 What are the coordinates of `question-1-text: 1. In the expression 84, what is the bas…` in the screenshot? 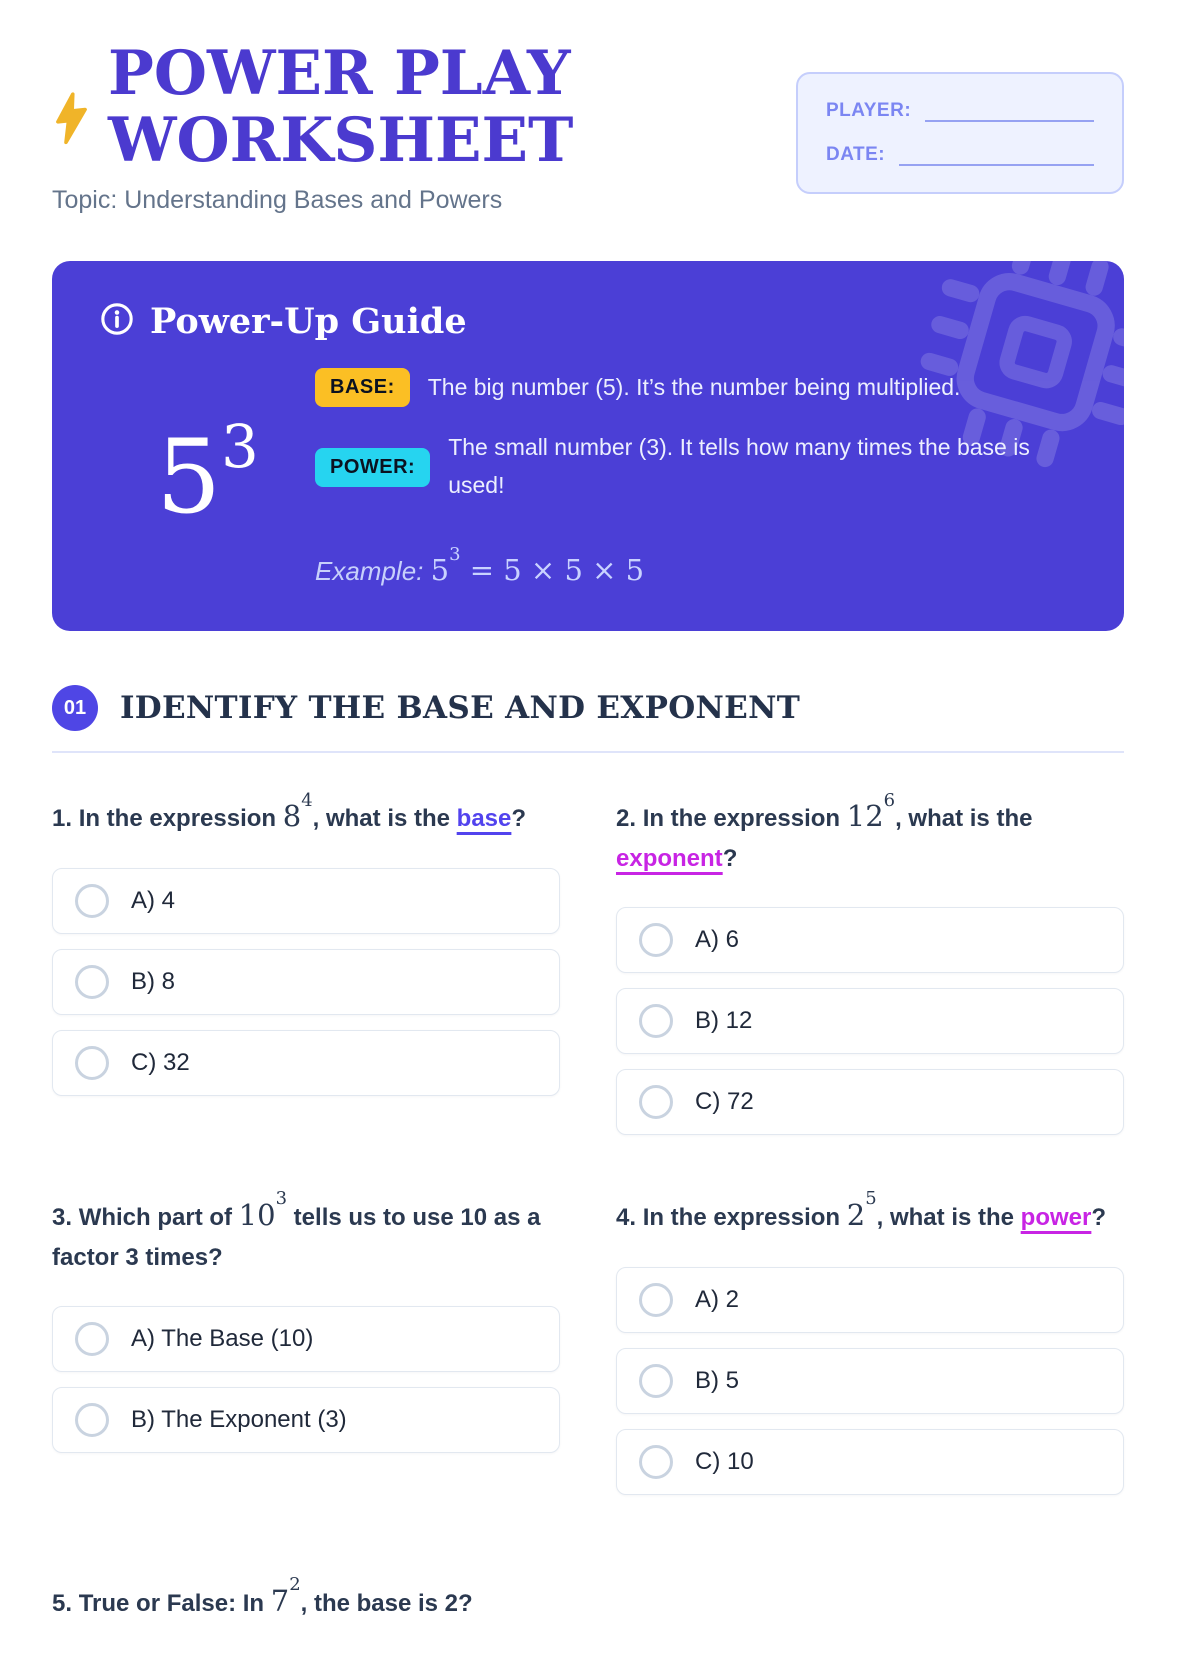 It's located at (289, 811).